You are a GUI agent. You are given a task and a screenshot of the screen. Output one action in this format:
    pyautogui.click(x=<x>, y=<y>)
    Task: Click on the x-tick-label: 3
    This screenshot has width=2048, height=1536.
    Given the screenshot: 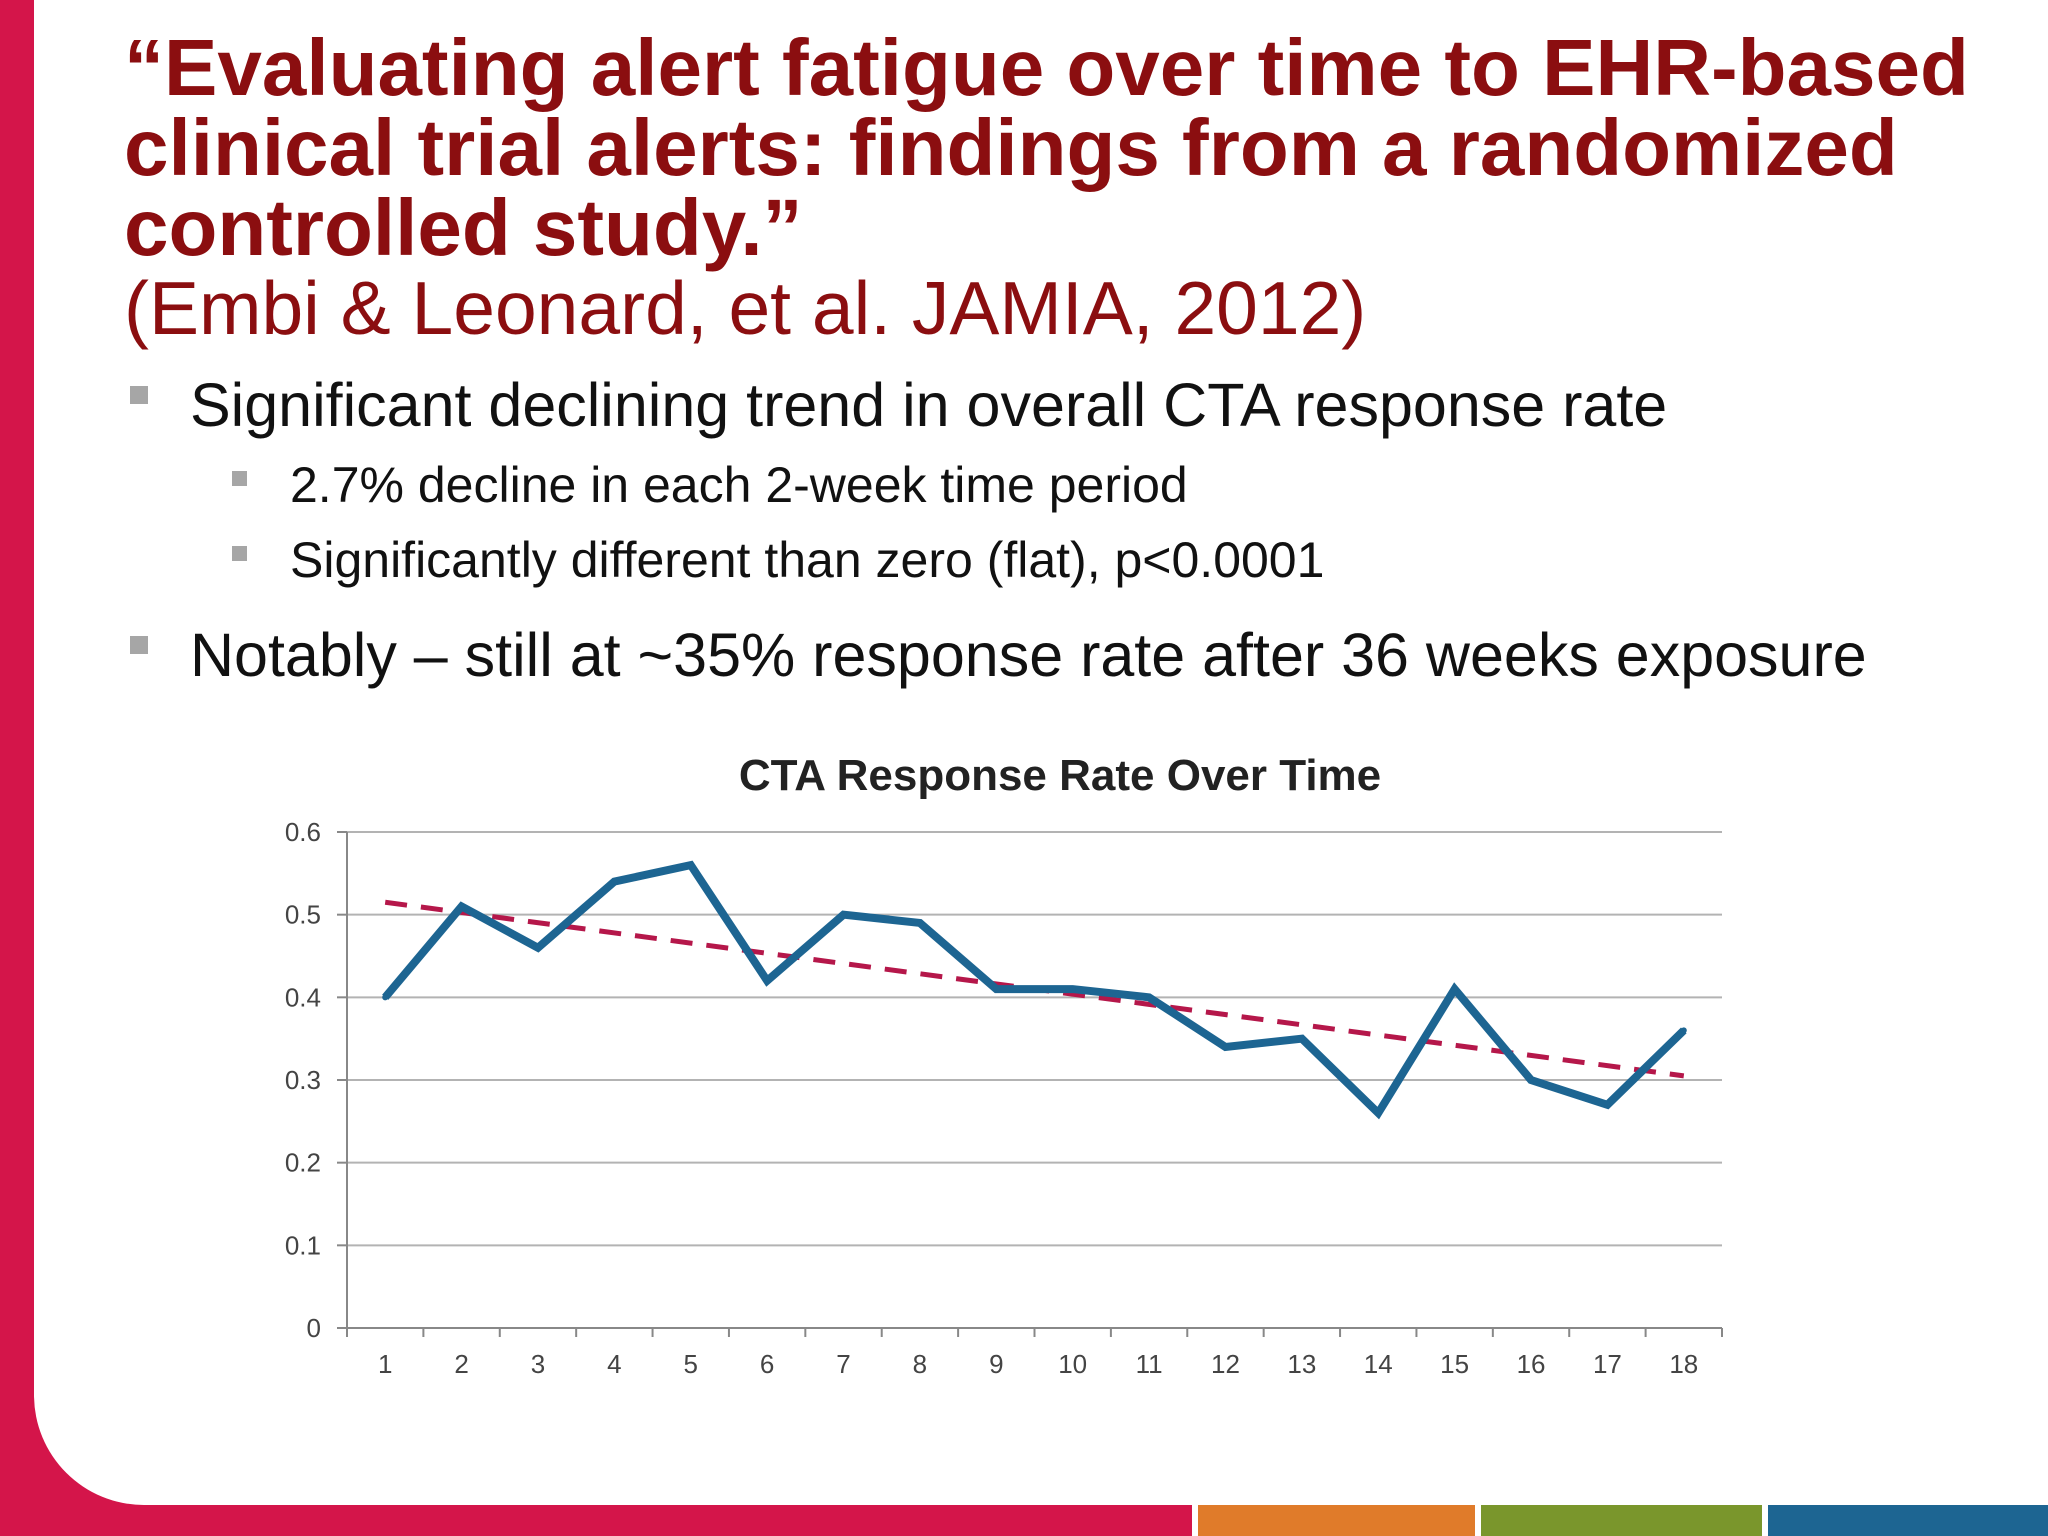 What is the action you would take?
    pyautogui.click(x=538, y=1364)
    